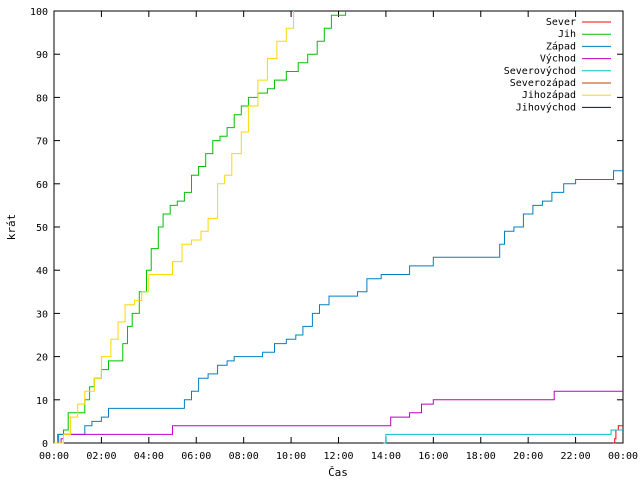 The width and height of the screenshot is (640, 480). What do you see at coordinates (576, 456) in the screenshot?
I see `x-tick-label: 22:00` at bounding box center [576, 456].